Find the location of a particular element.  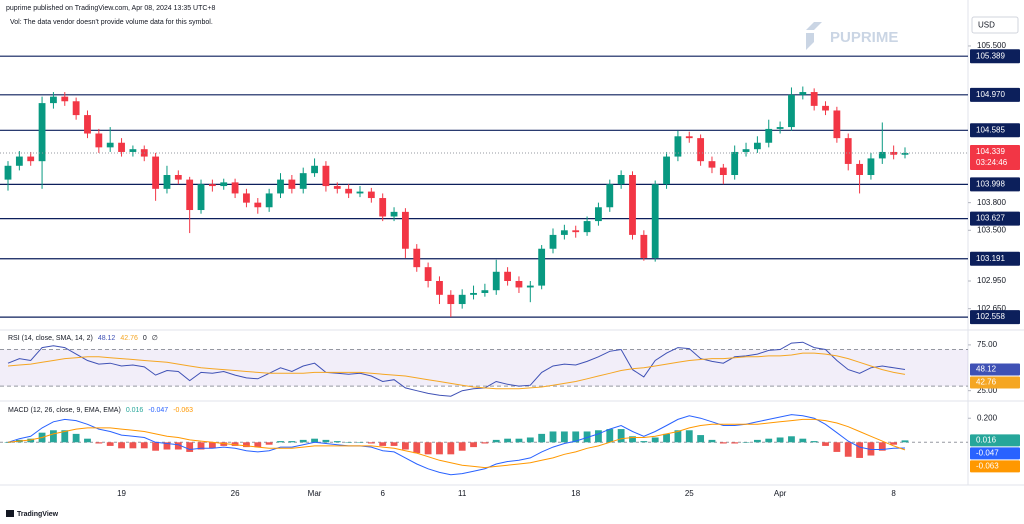

indicator-line is located at coordinates (456, 369).